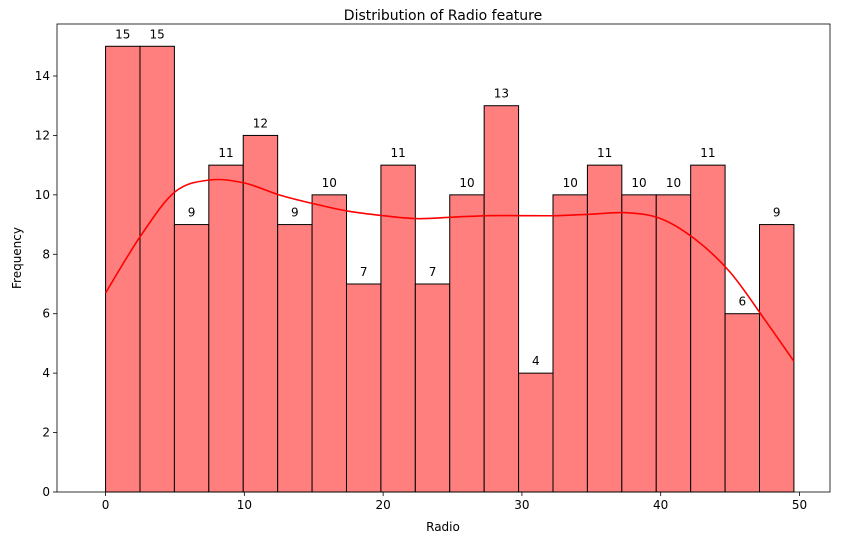 This screenshot has height=545, width=842. I want to click on y-tick-label: 12, so click(42, 135).